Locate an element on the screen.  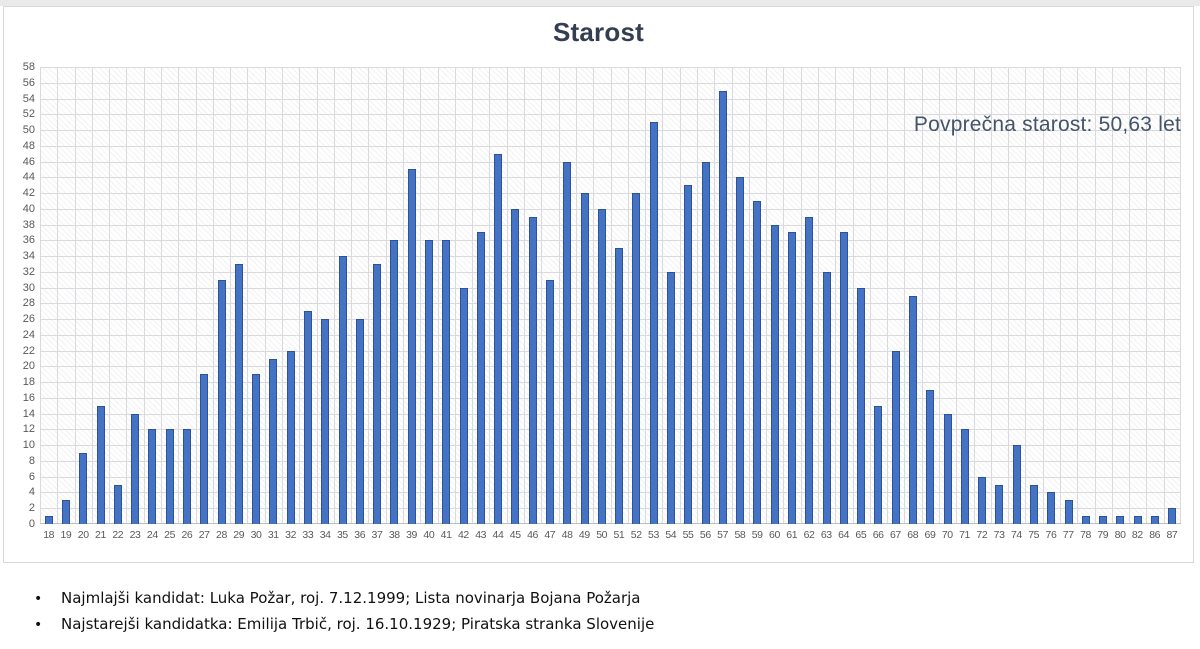
x-tick-label: 72 is located at coordinates (982, 535).